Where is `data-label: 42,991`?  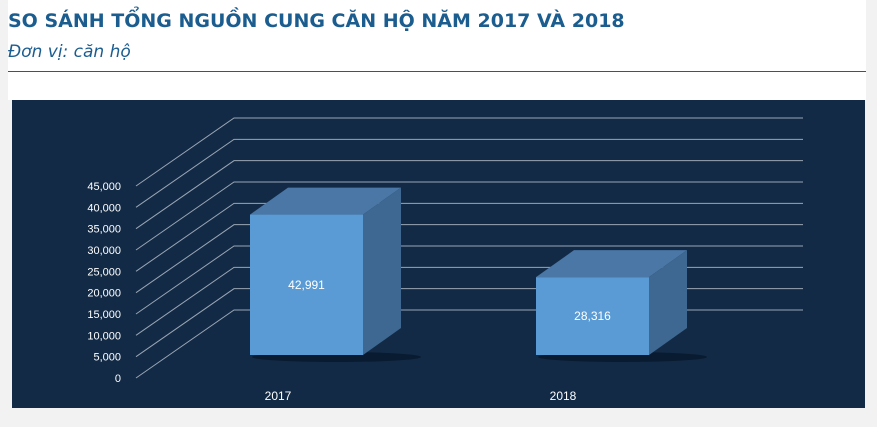
data-label: 42,991 is located at coordinates (306, 285).